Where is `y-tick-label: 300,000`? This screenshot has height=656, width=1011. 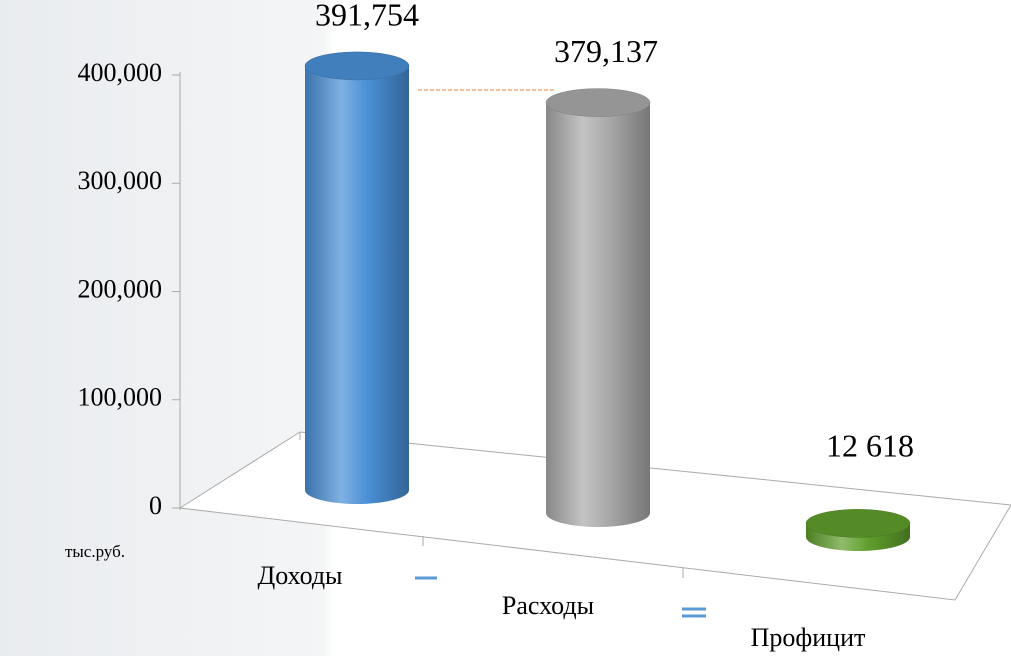
y-tick-label: 300,000 is located at coordinates (120, 180).